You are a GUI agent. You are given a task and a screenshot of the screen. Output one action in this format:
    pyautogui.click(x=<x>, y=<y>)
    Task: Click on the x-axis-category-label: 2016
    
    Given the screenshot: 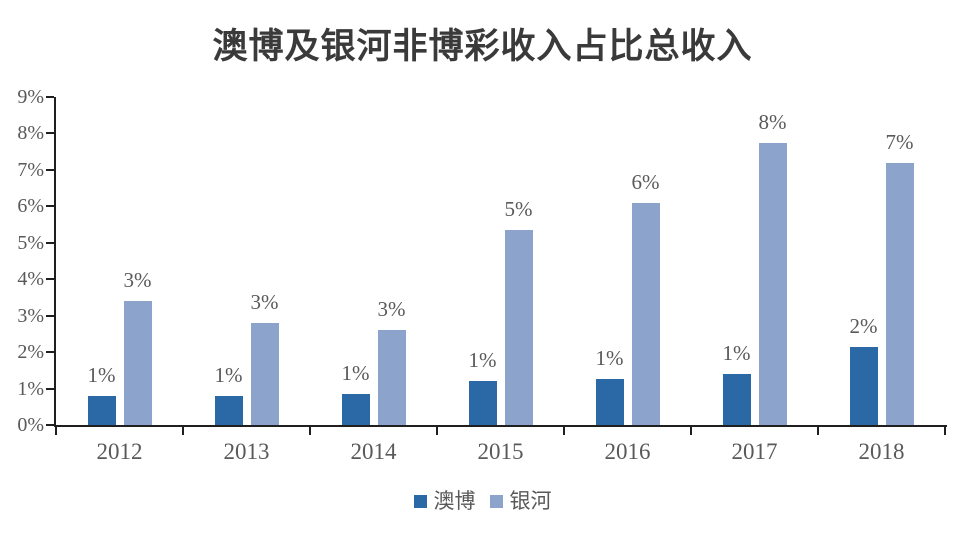 What is the action you would take?
    pyautogui.click(x=627, y=451)
    